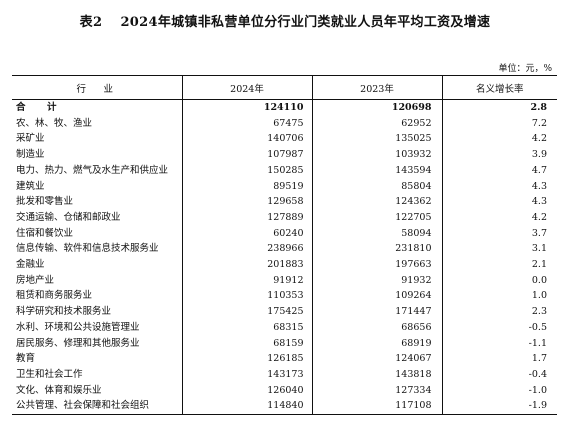  Describe the element at coordinates (247, 296) in the screenshot. I see `wage-2024-cell: 110353` at that location.